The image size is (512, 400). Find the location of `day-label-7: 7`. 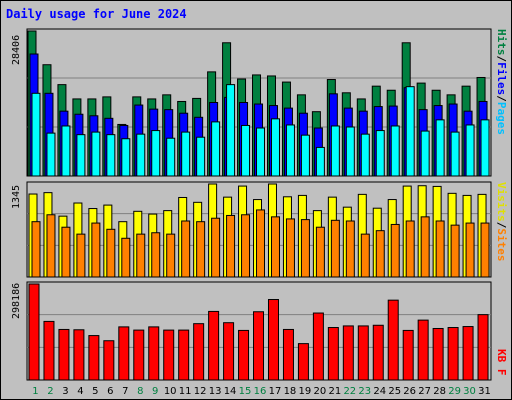

day-label-7: 7 is located at coordinates (125, 391).